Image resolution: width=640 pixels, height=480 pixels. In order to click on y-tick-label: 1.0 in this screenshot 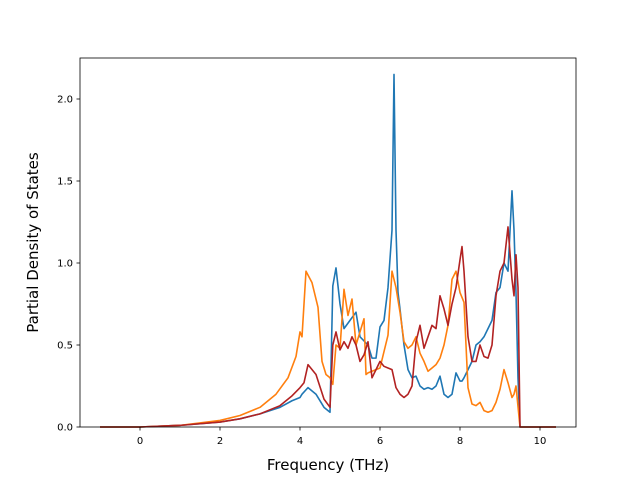, I will do `click(65, 264)`.